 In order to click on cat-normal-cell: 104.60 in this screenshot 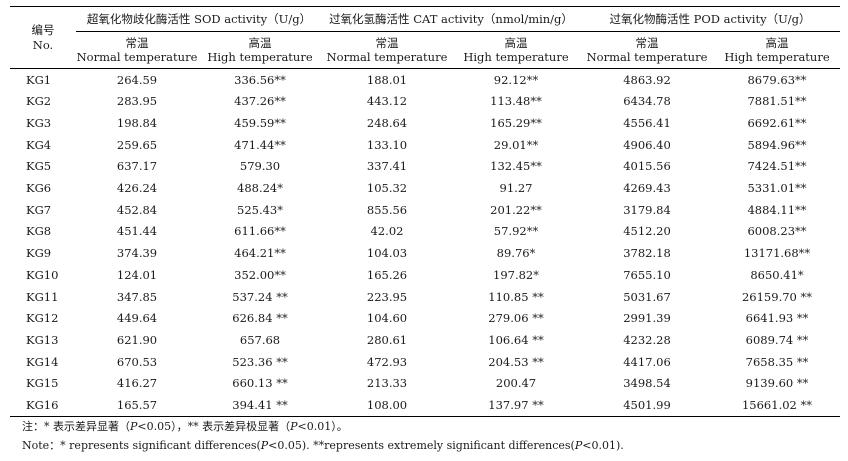, I will do `click(387, 318)`.